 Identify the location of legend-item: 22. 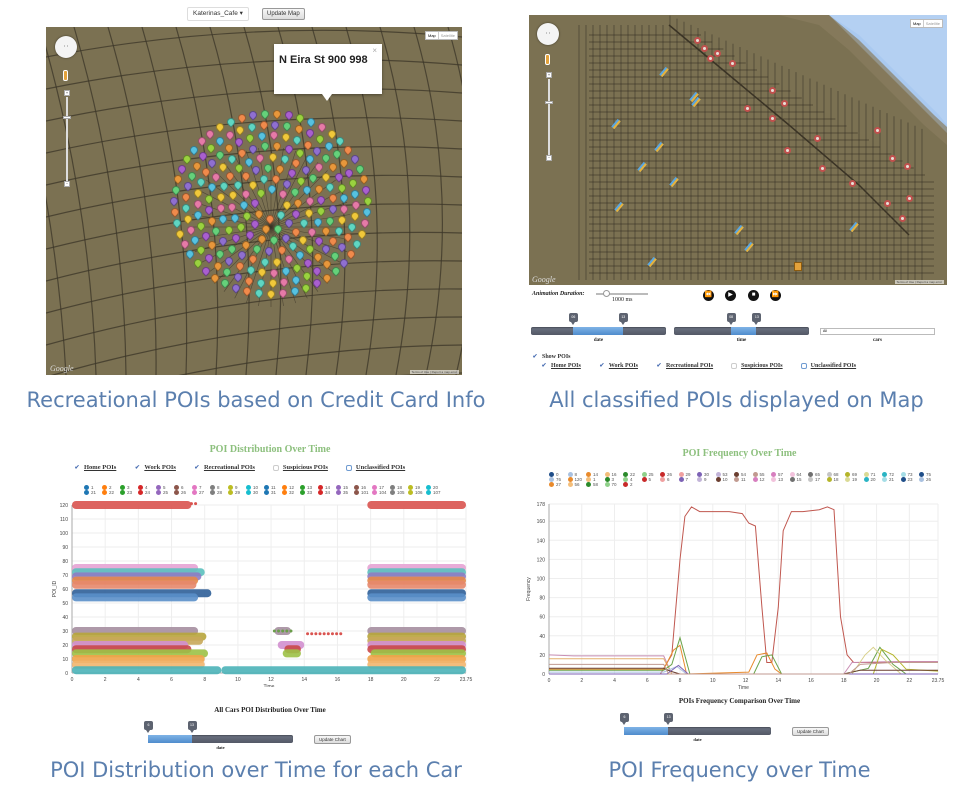
(632, 474).